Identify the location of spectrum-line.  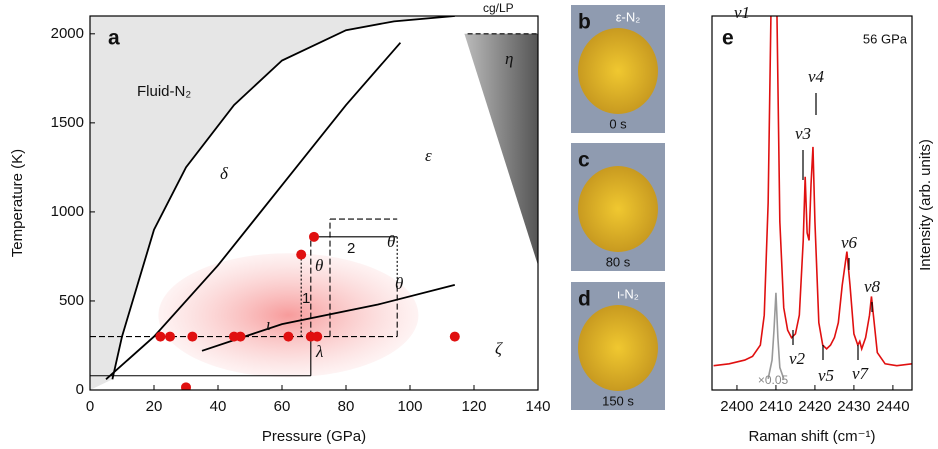
(776, 336).